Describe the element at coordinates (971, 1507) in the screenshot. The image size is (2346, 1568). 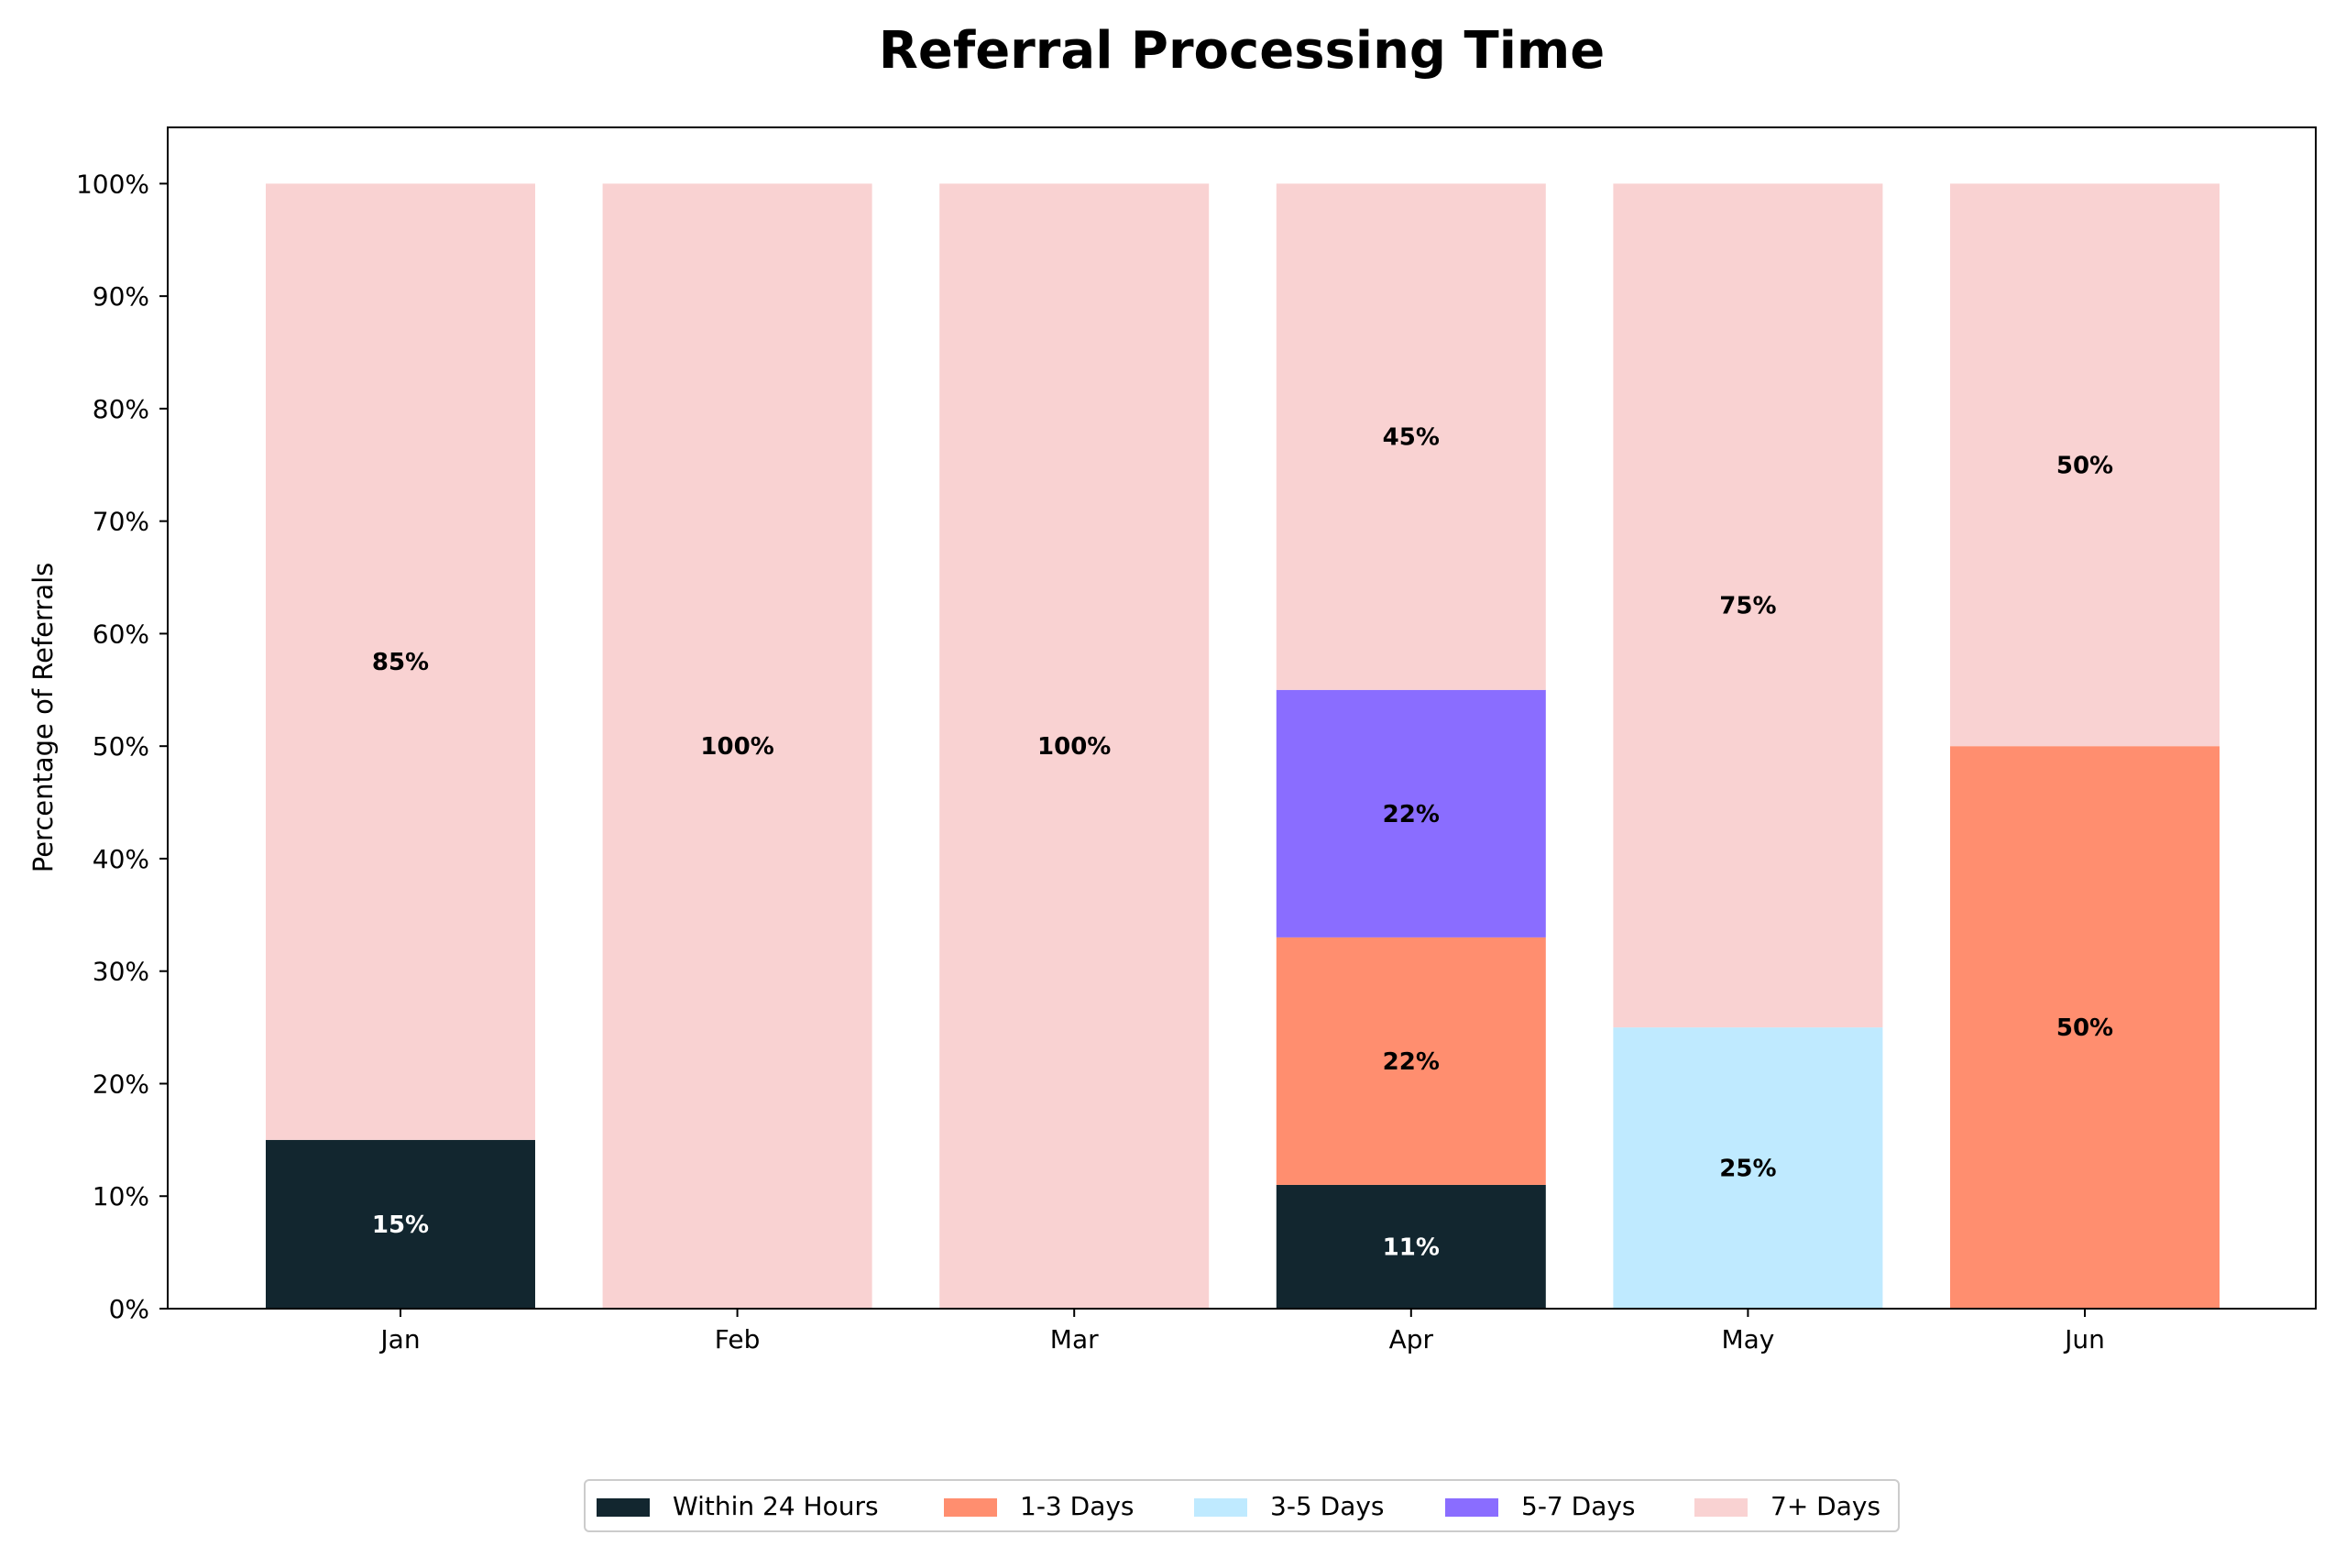
I see `legend-swatch-1-3-days` at that location.